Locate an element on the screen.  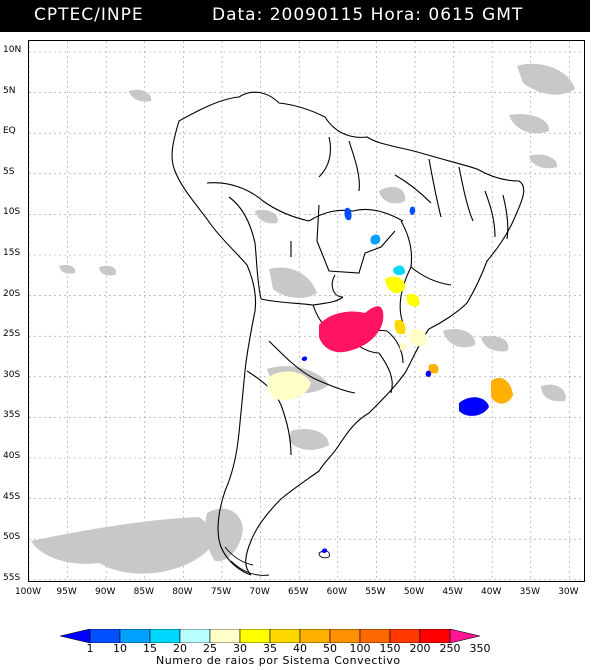
lat-label: 55S is located at coordinates (12, 577).